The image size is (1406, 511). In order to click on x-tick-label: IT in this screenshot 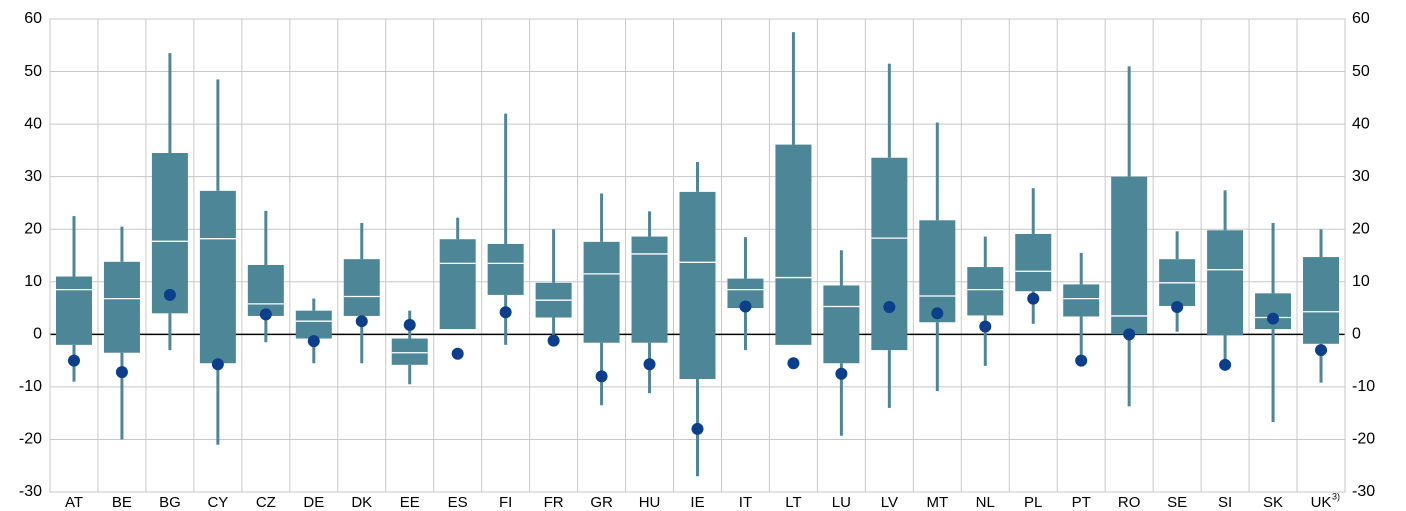, I will do `click(745, 502)`.